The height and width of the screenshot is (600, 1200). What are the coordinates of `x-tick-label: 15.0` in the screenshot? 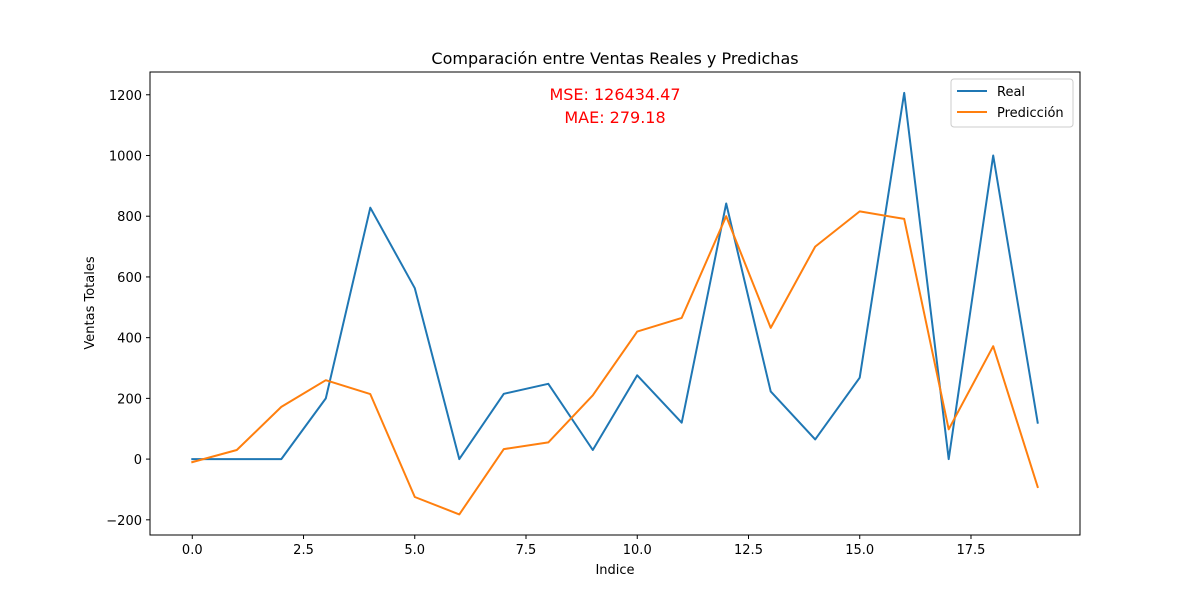 It's located at (859, 550).